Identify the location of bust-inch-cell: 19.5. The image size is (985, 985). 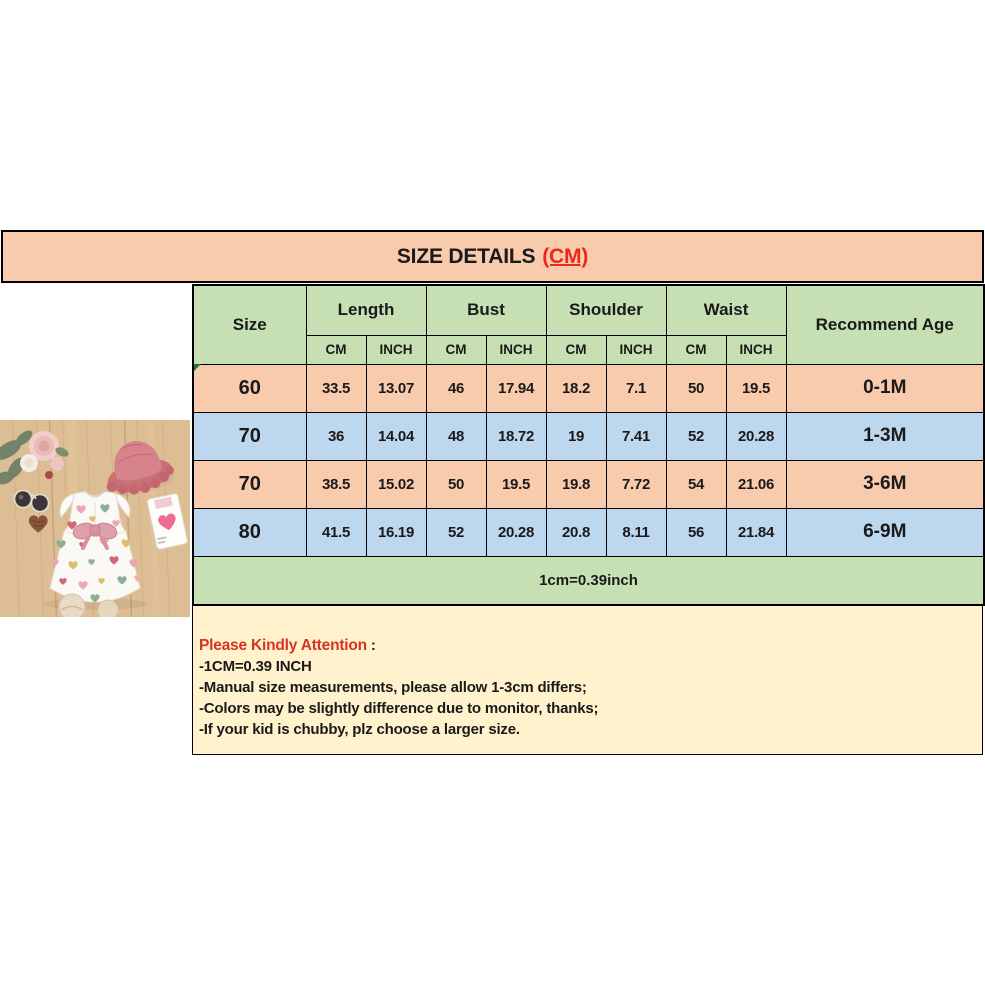
(516, 484).